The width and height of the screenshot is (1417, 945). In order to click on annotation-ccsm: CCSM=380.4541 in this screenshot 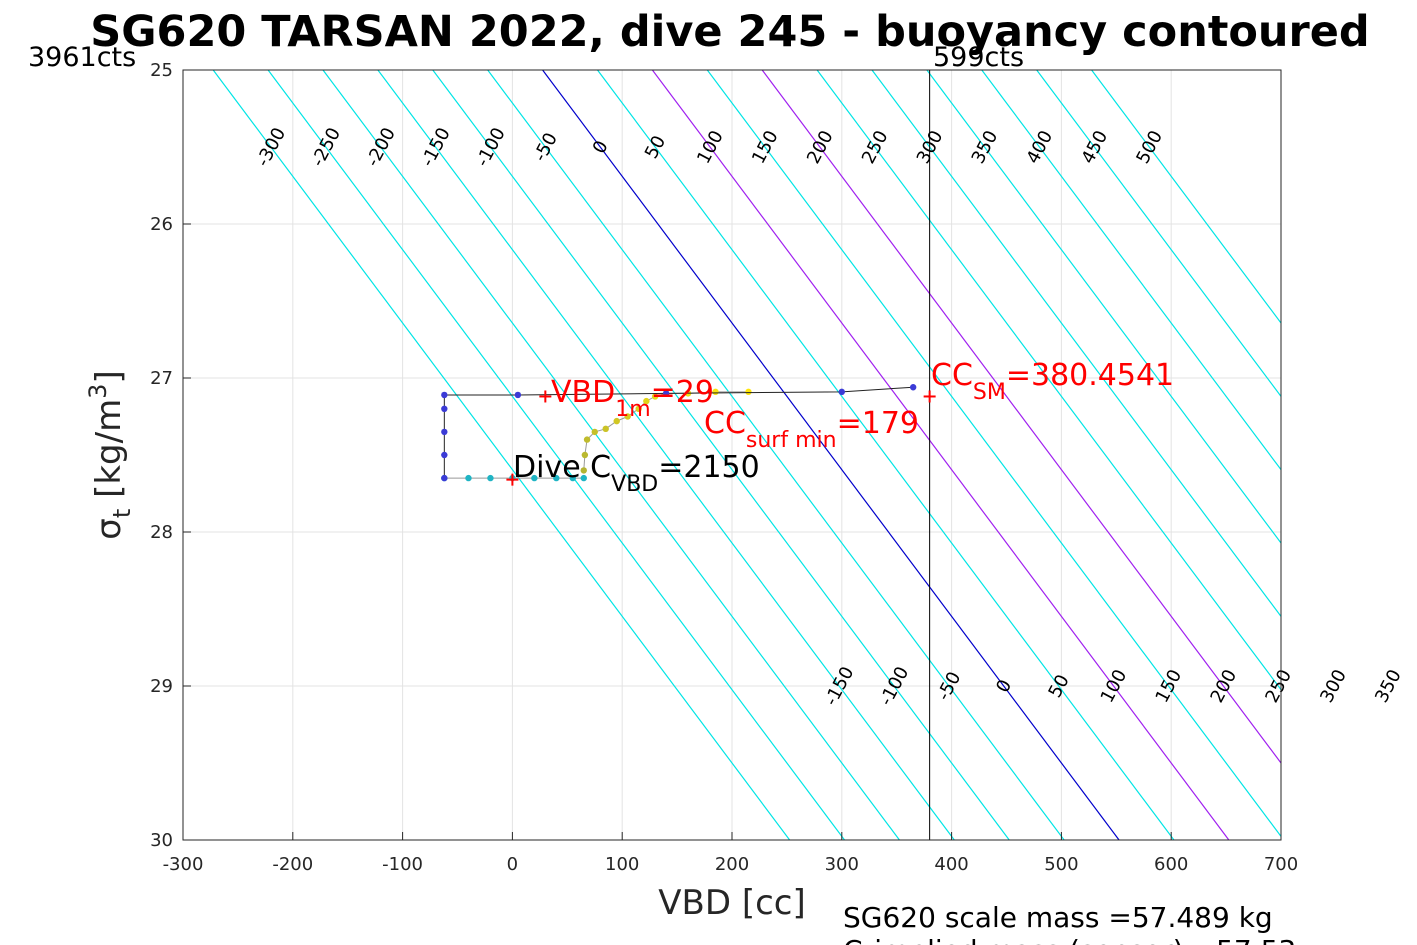, I will do `click(1052, 381)`.